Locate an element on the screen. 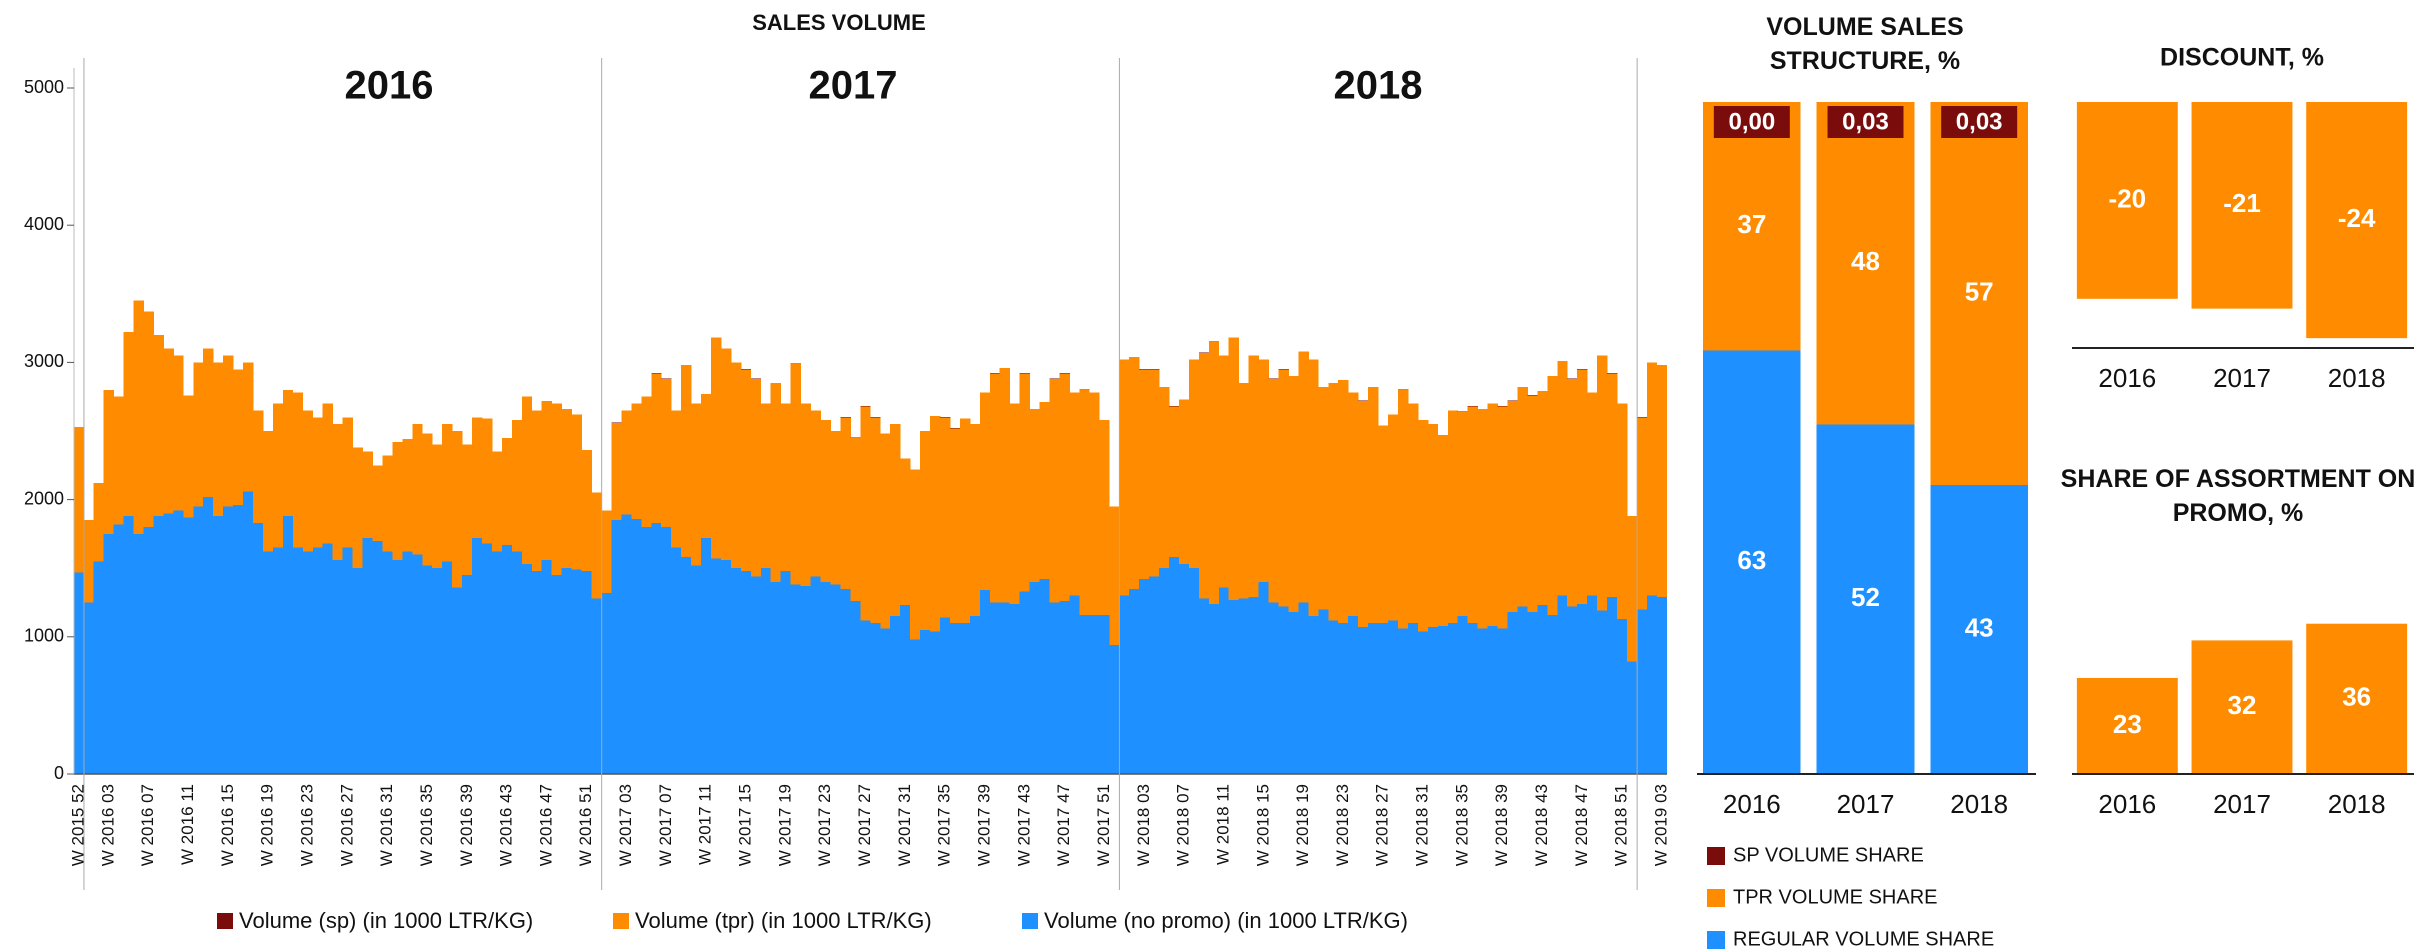  x-tick-label: W 2018 47 is located at coordinates (1581, 825).